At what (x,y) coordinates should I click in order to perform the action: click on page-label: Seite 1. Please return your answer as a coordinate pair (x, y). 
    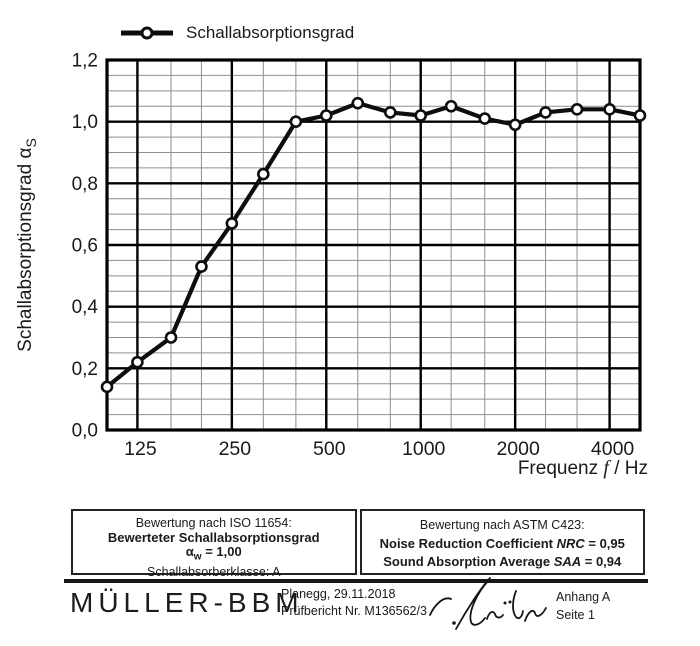
    Looking at the image, I should click on (575, 615).